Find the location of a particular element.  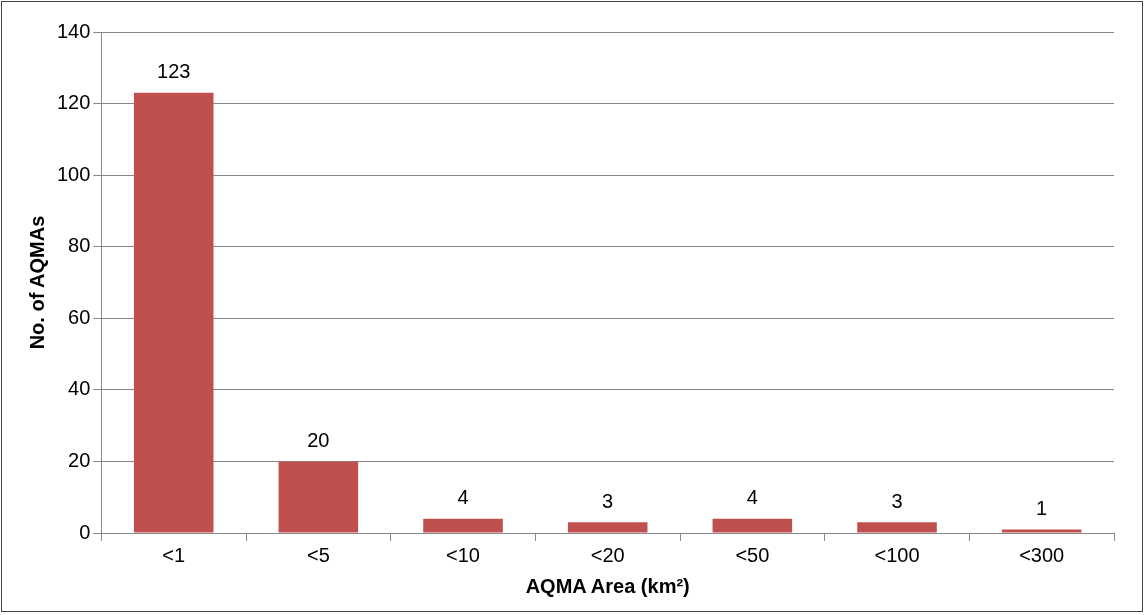

y-tick-label: 120 is located at coordinates (73, 102).